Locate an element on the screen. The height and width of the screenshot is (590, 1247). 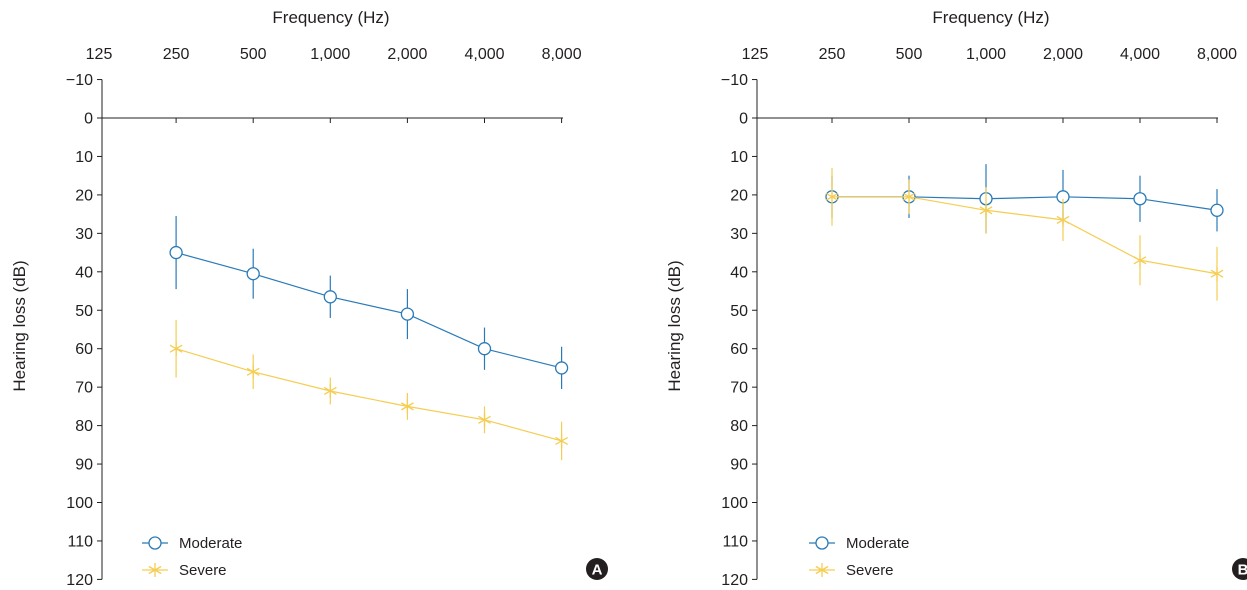
panel-badge-letter: A is located at coordinates (597, 570).